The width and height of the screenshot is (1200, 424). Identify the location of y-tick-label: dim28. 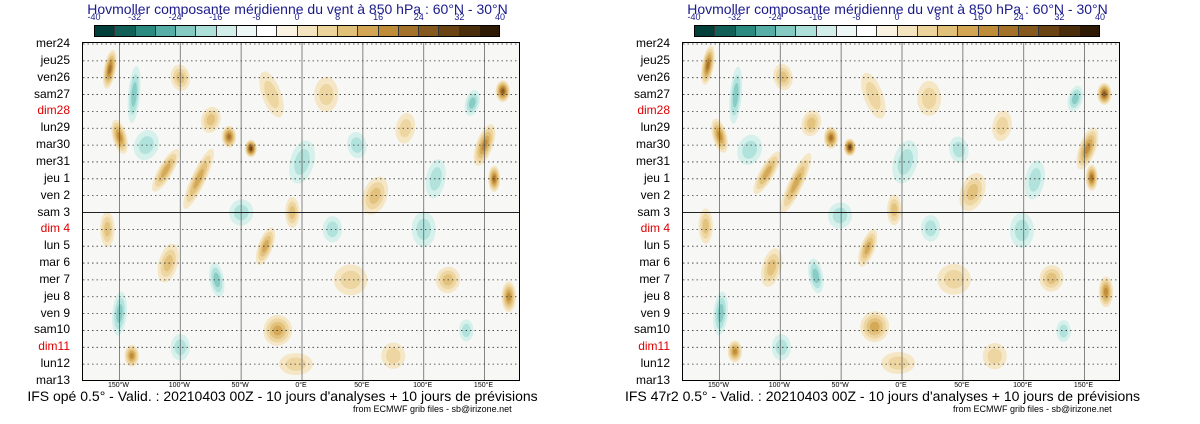
(653, 110).